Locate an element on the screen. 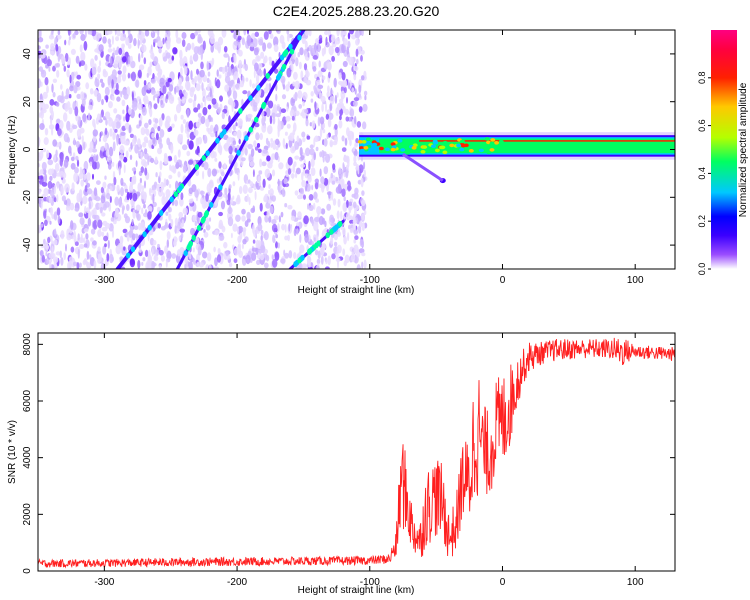  colorbar-tick-label: 0.4 is located at coordinates (702, 173).